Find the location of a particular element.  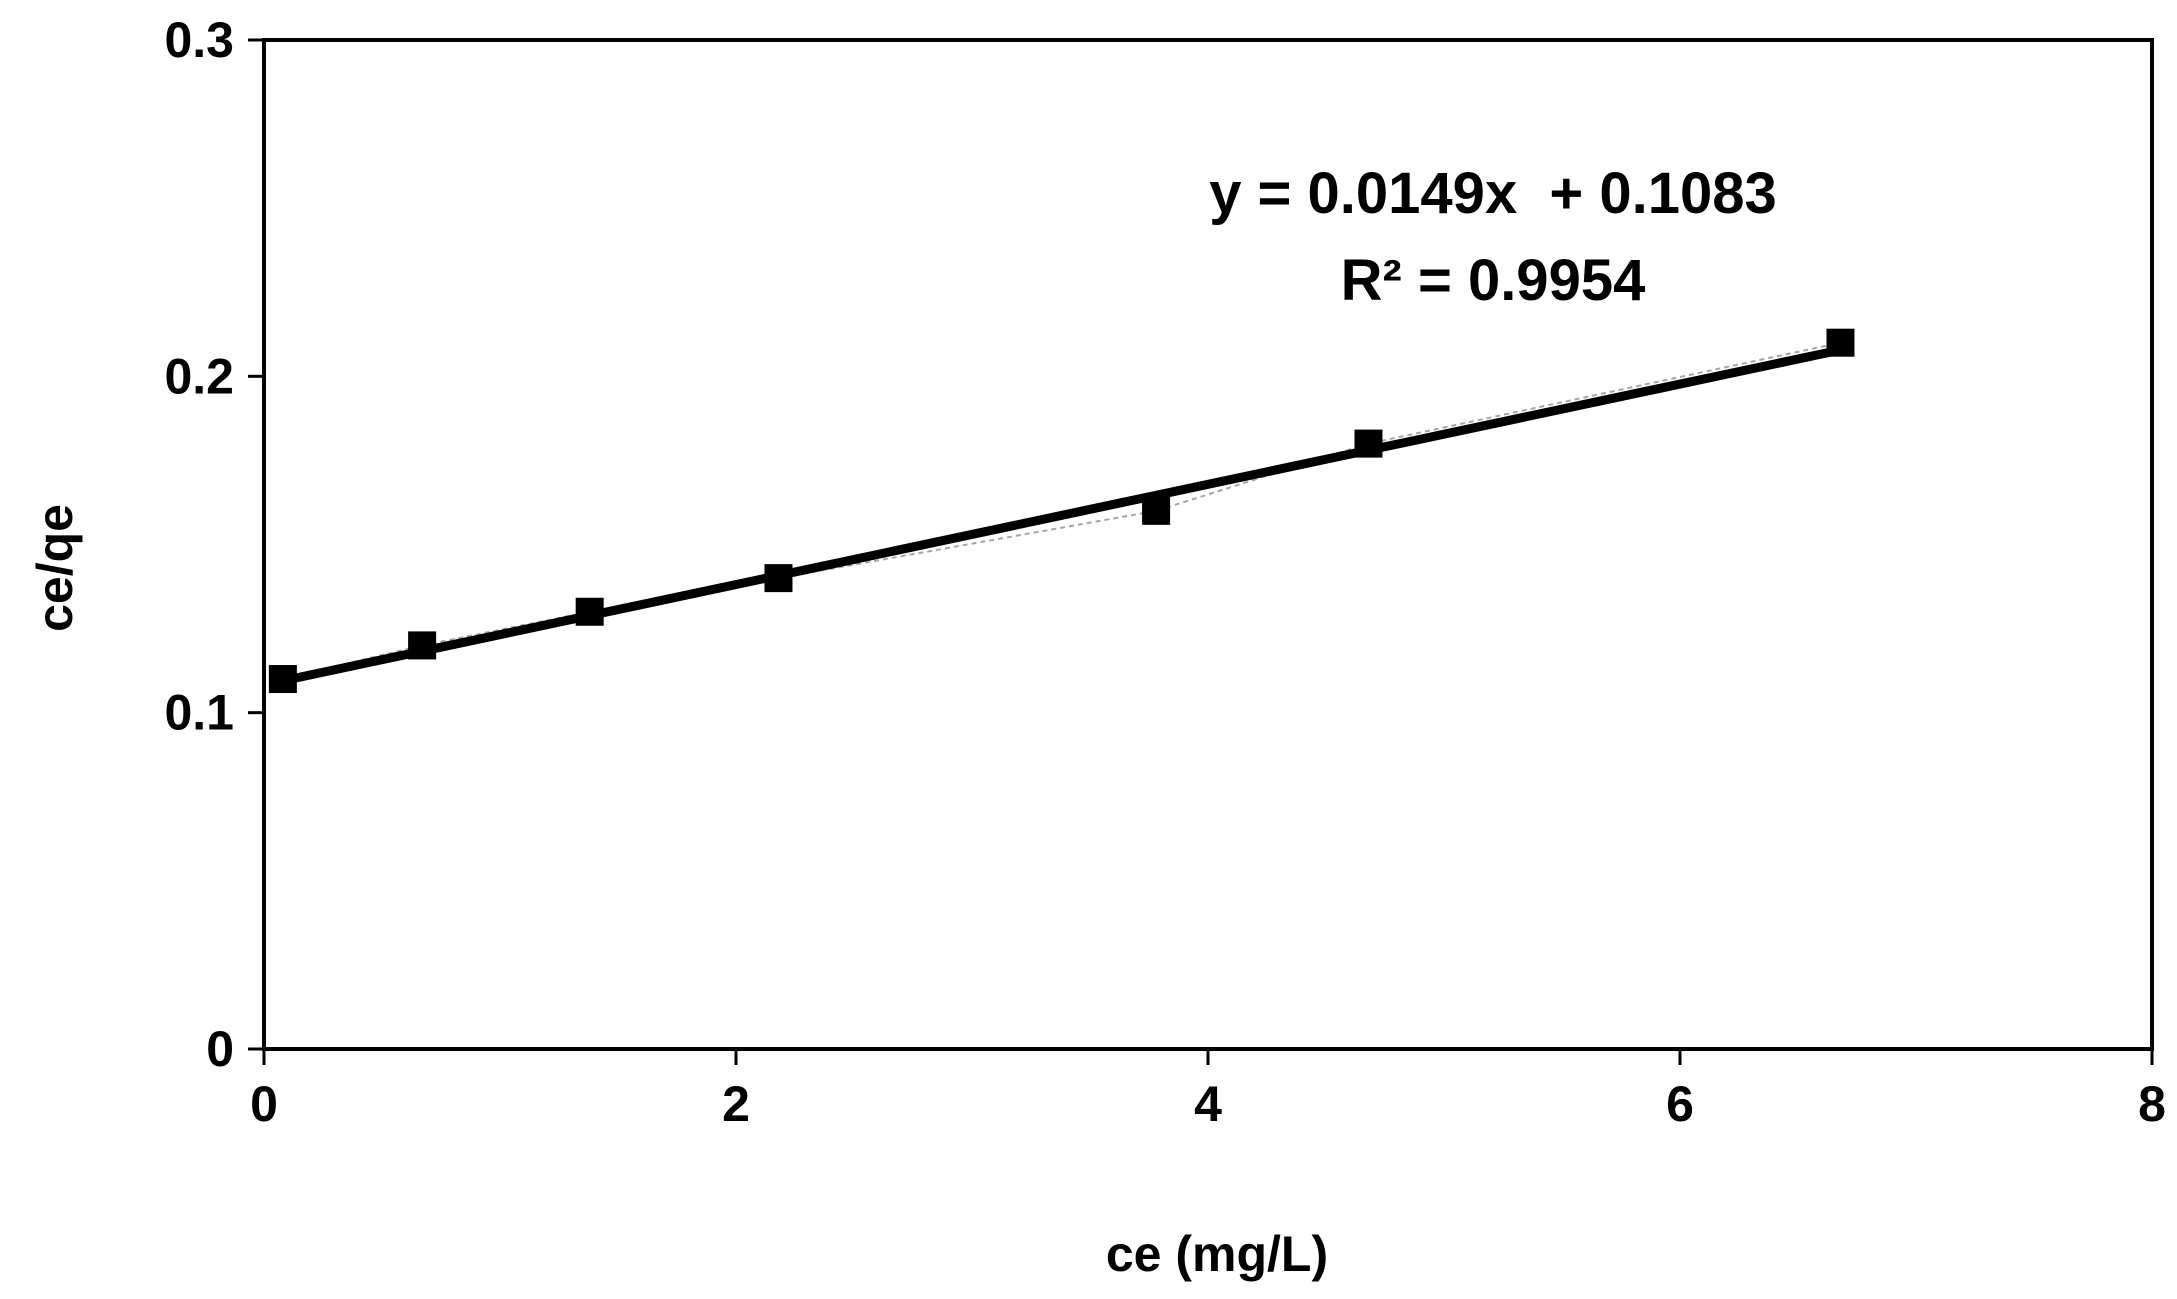

x-axis-title: ce (mg/L) is located at coordinates (1217, 1254).